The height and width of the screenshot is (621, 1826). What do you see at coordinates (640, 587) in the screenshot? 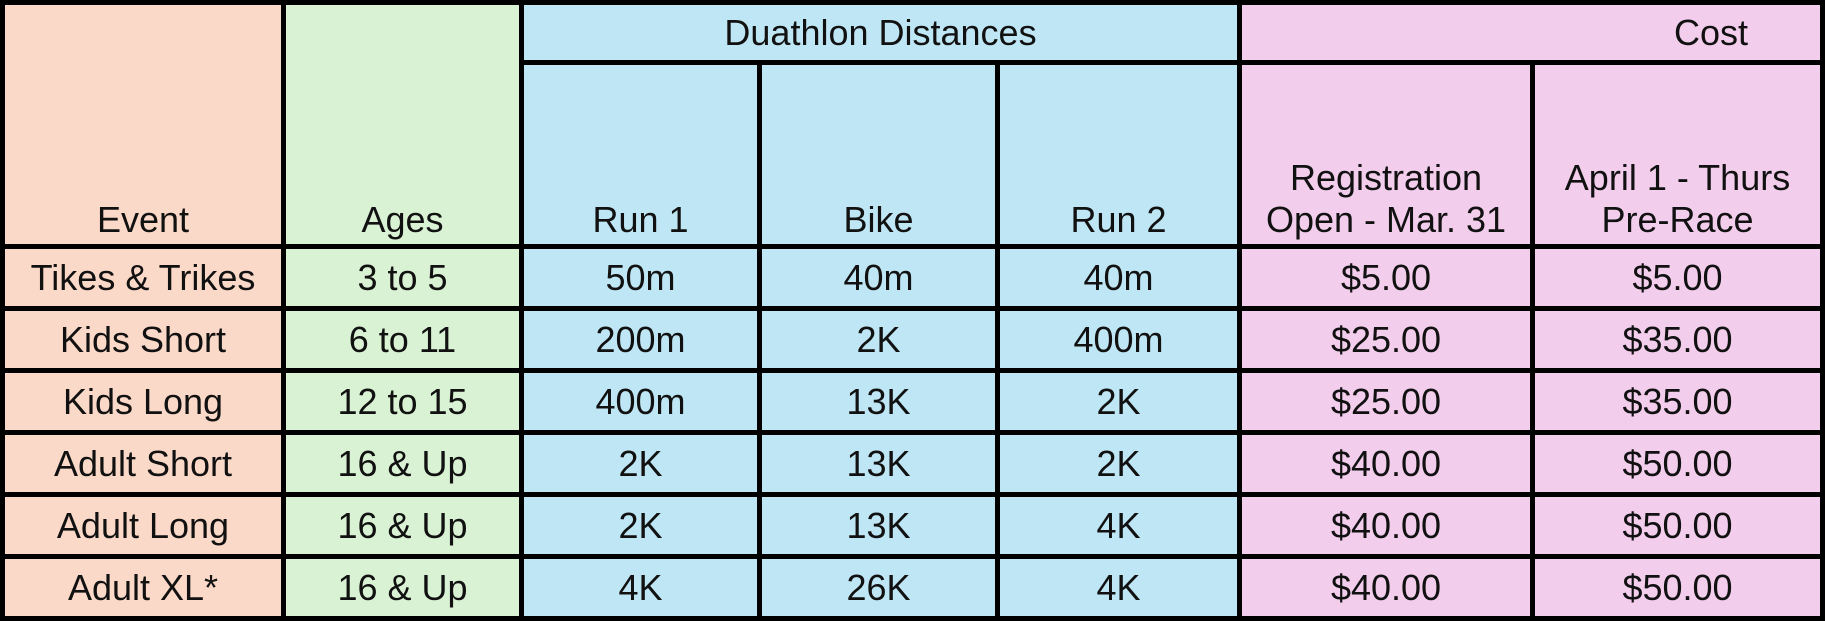
I see `cell-run1: 4K` at bounding box center [640, 587].